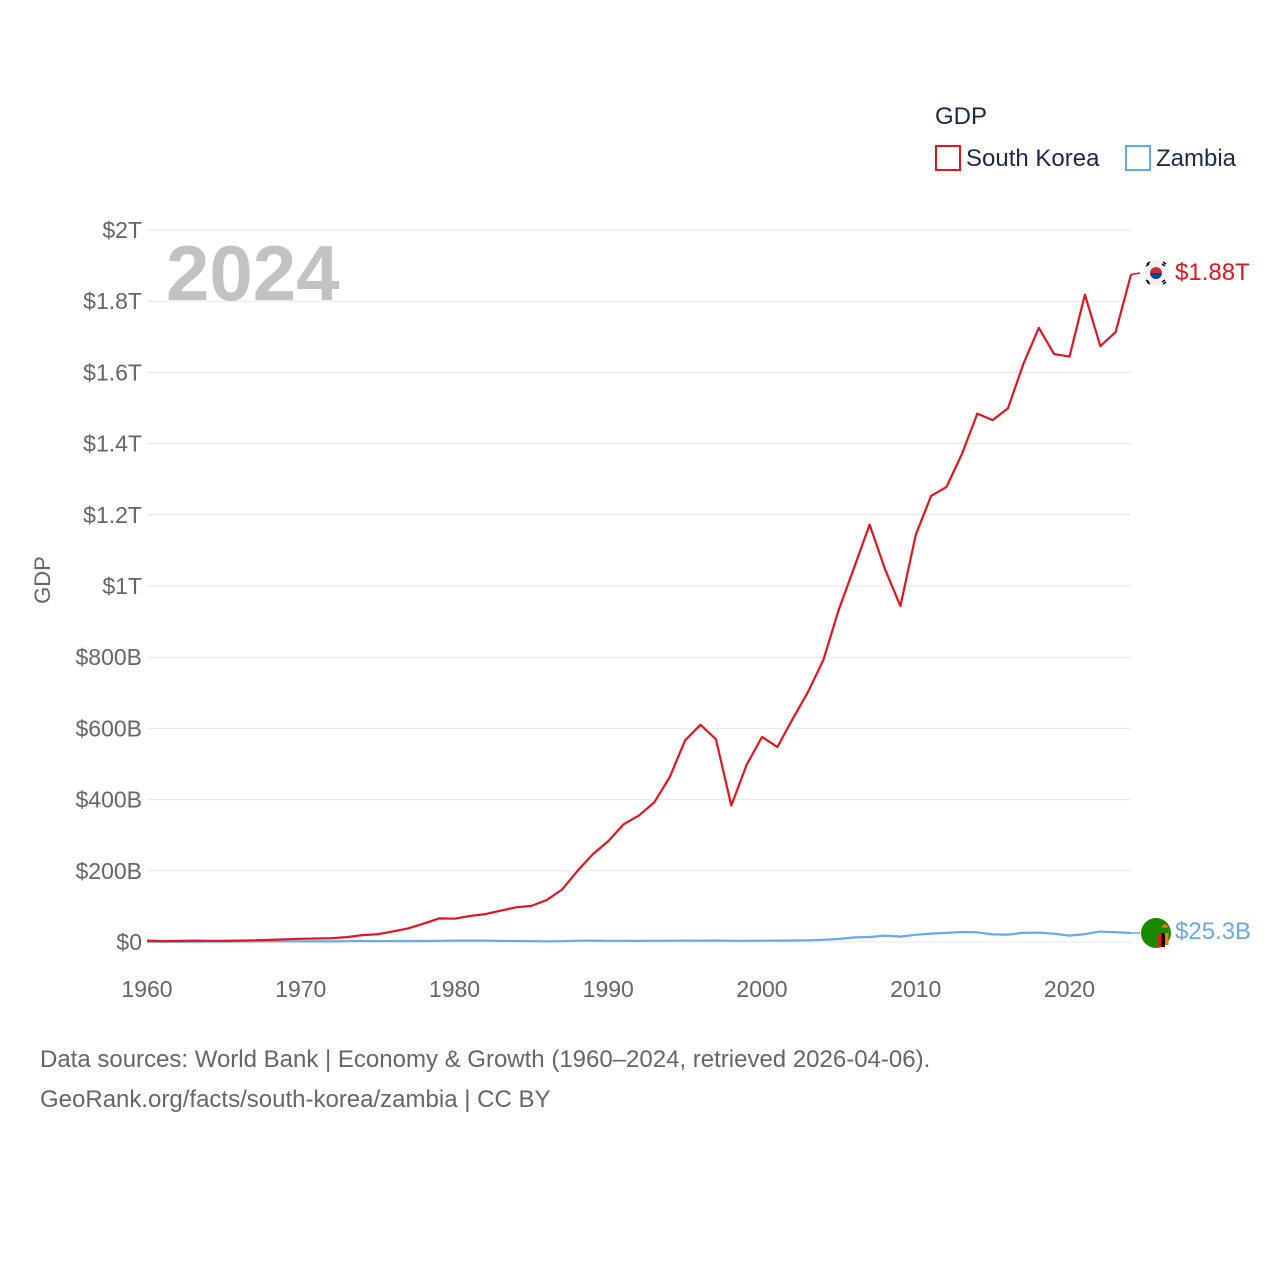 Image resolution: width=1280 pixels, height=1280 pixels. What do you see at coordinates (112, 301) in the screenshot?
I see `y-tick-label: $1.8T` at bounding box center [112, 301].